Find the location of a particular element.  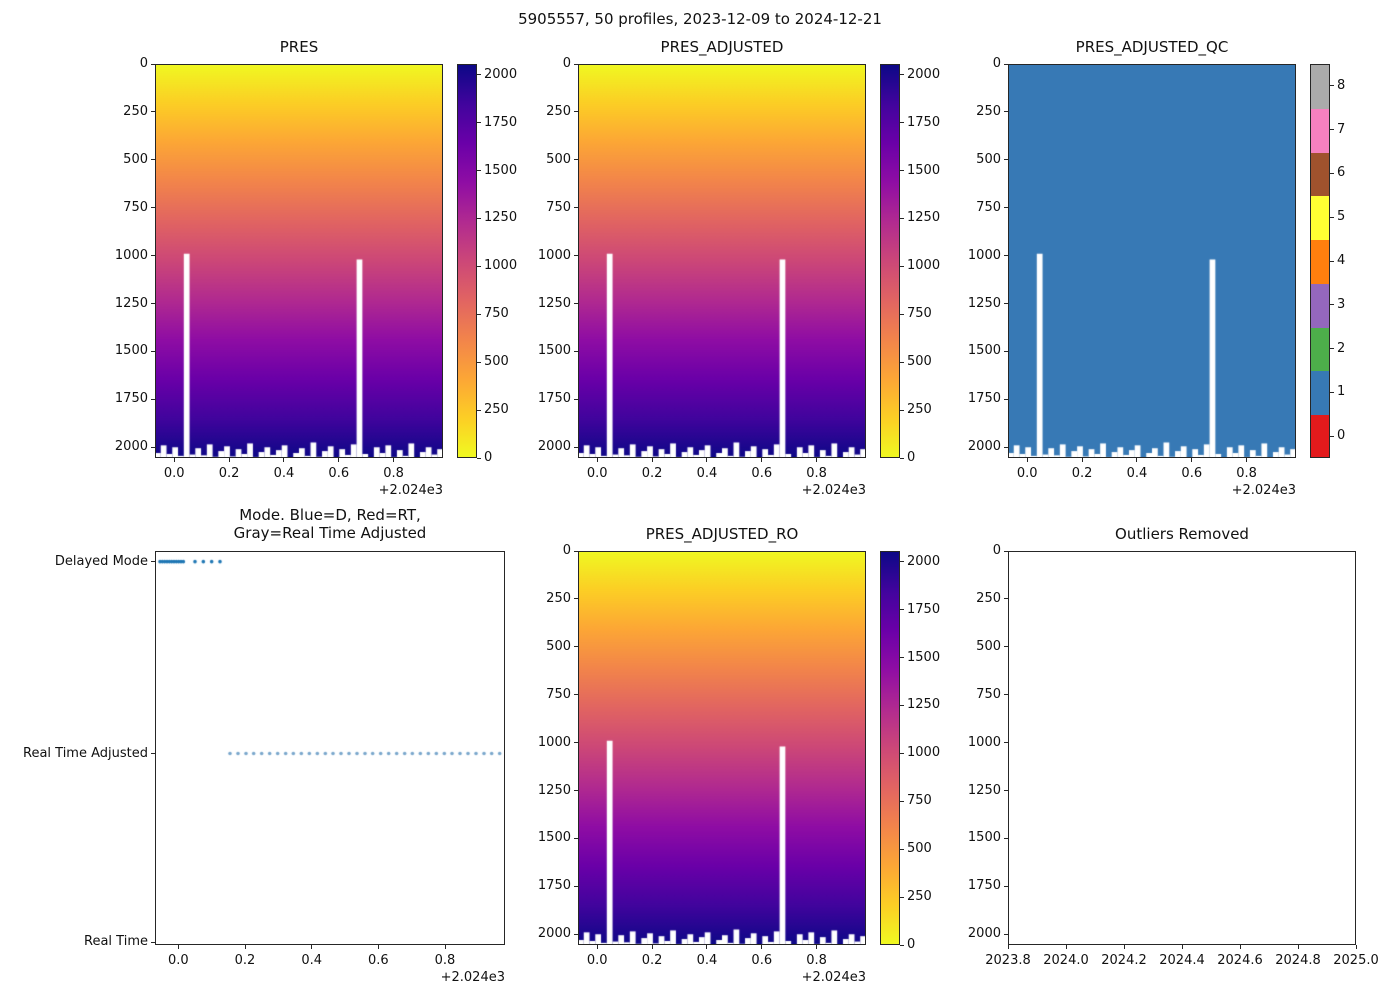

pres_adjusted_qc-heatmap-canvas is located at coordinates (1152, 261).